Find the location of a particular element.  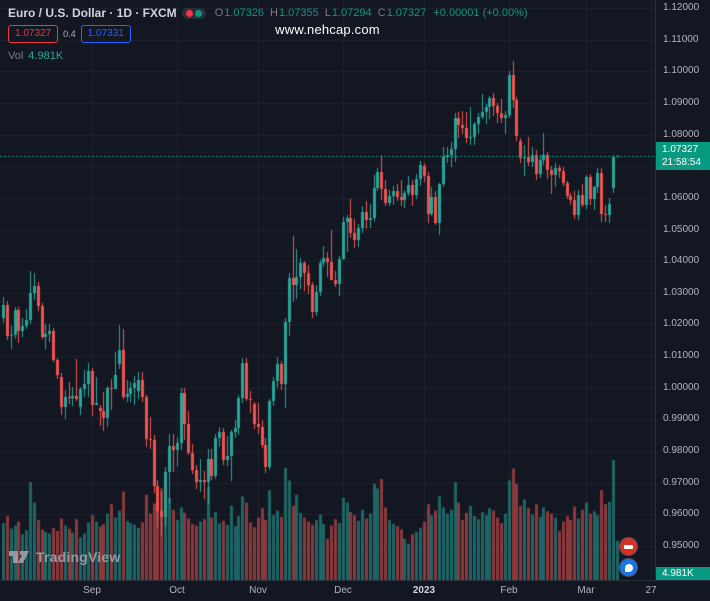

price-axis-label: 1.08000 is located at coordinates (681, 134).